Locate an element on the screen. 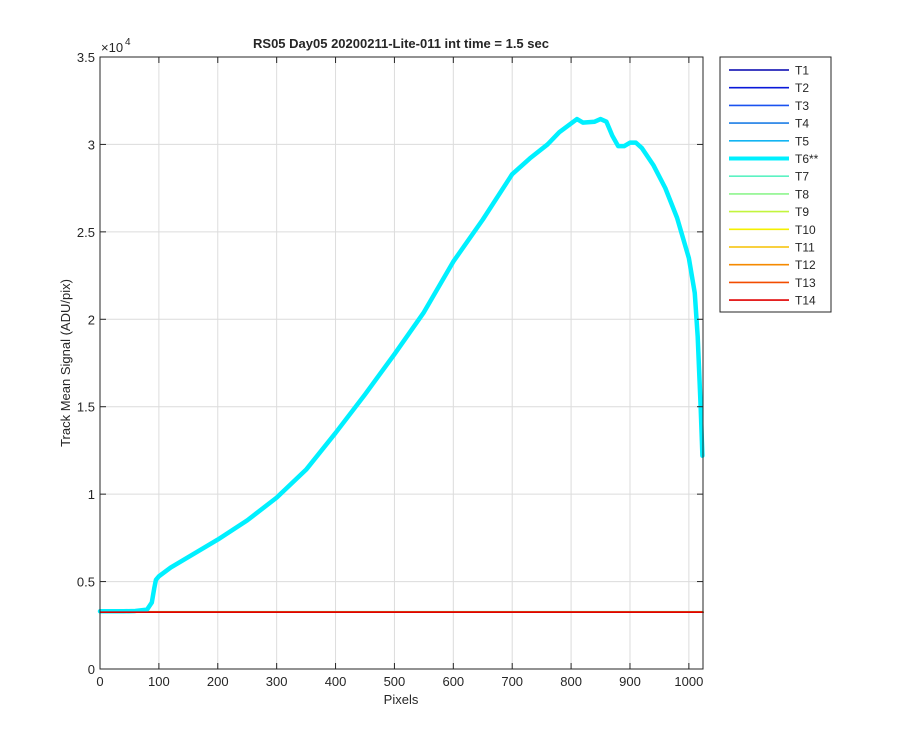 This screenshot has width=900, height=755. y-axis-exponent: ×10 4 is located at coordinates (116, 46).